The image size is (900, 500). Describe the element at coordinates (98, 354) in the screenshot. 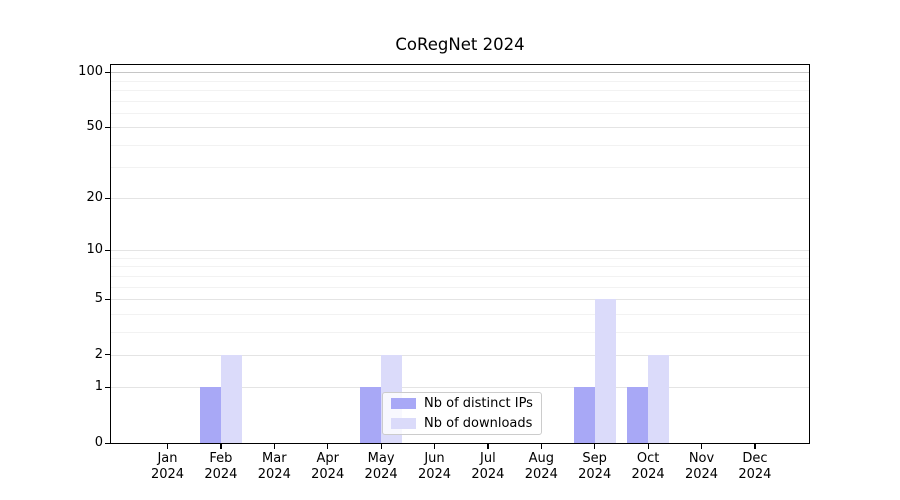

I see `y-tick-label: 2` at that location.